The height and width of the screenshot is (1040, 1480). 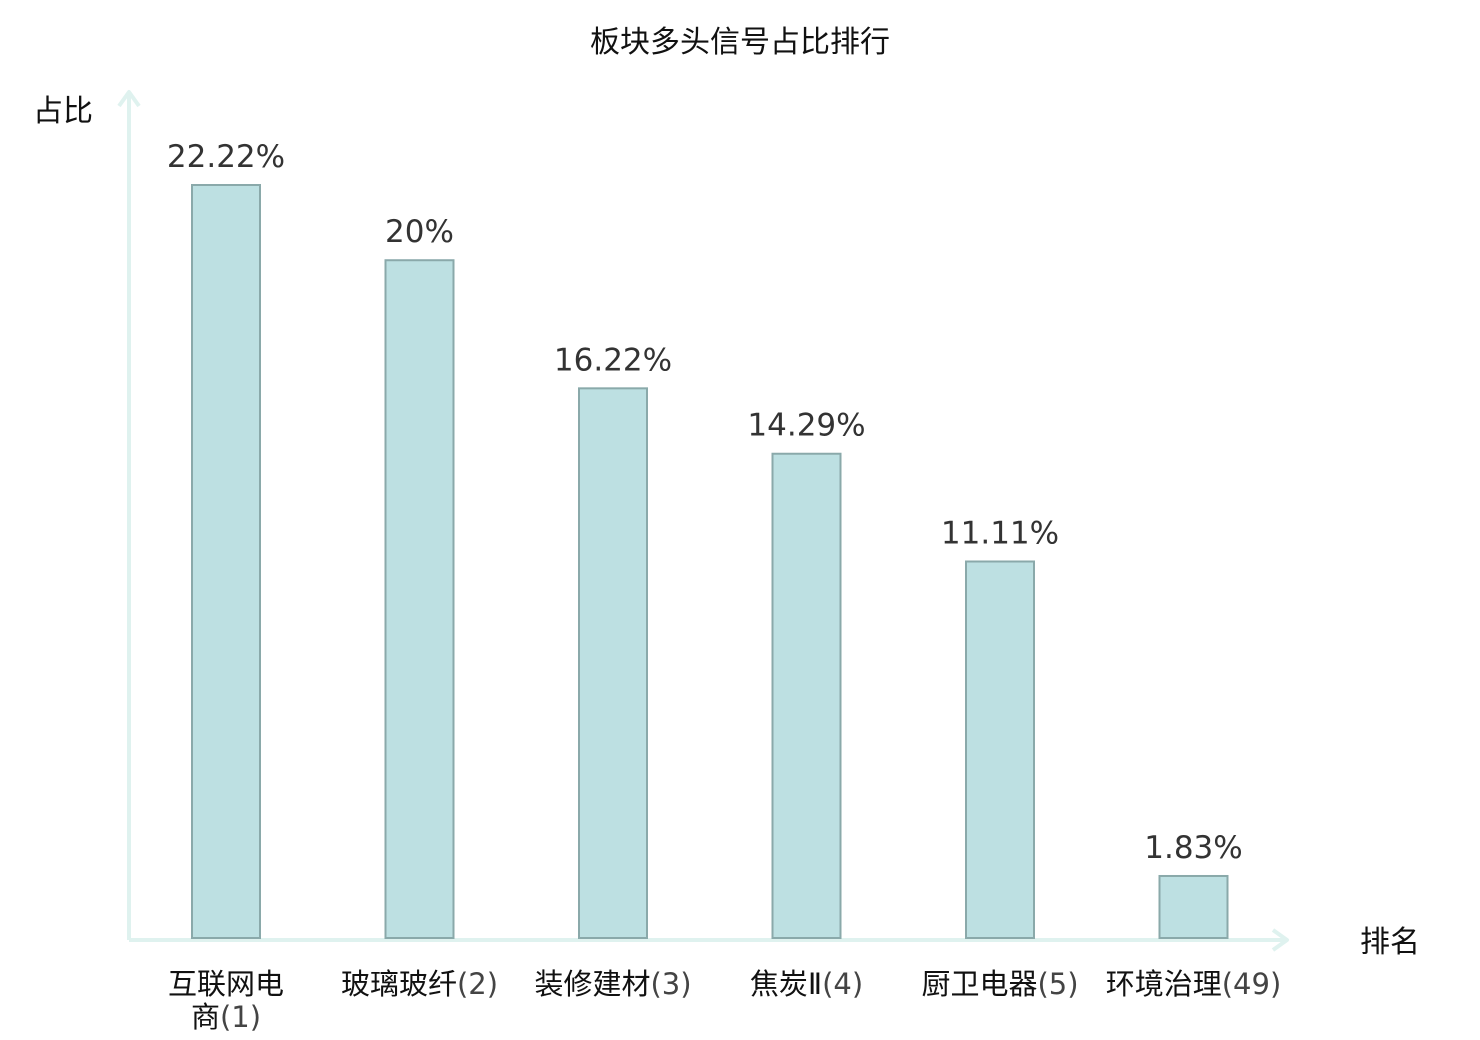 I want to click on category-label-5: 环境治理(49), so click(x=1194, y=984).